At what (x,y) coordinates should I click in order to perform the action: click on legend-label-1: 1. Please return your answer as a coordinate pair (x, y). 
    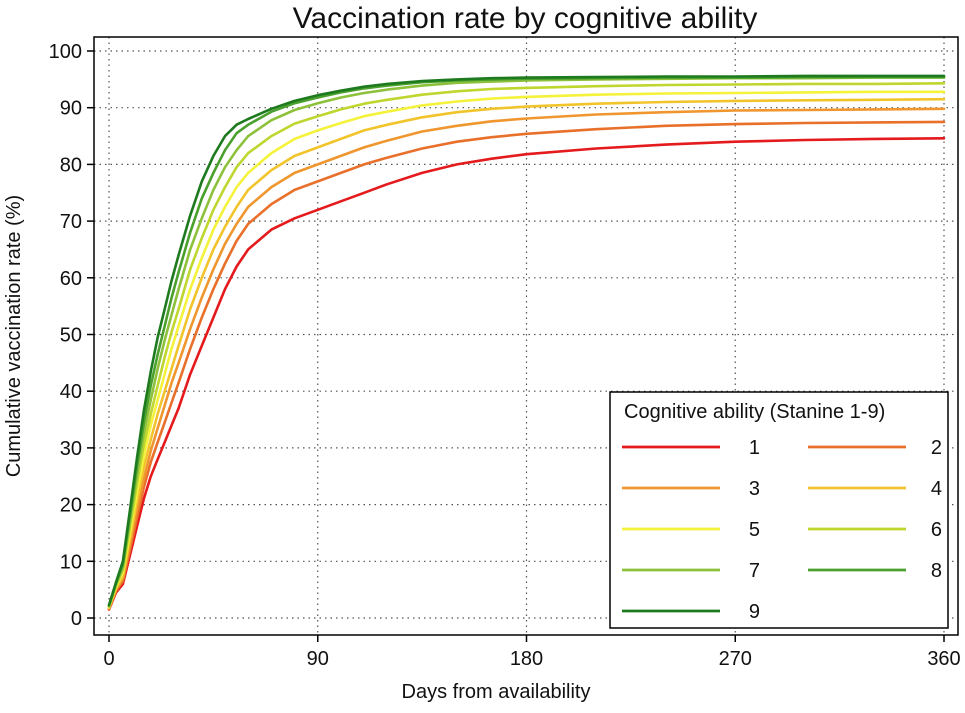
    Looking at the image, I should click on (754, 448).